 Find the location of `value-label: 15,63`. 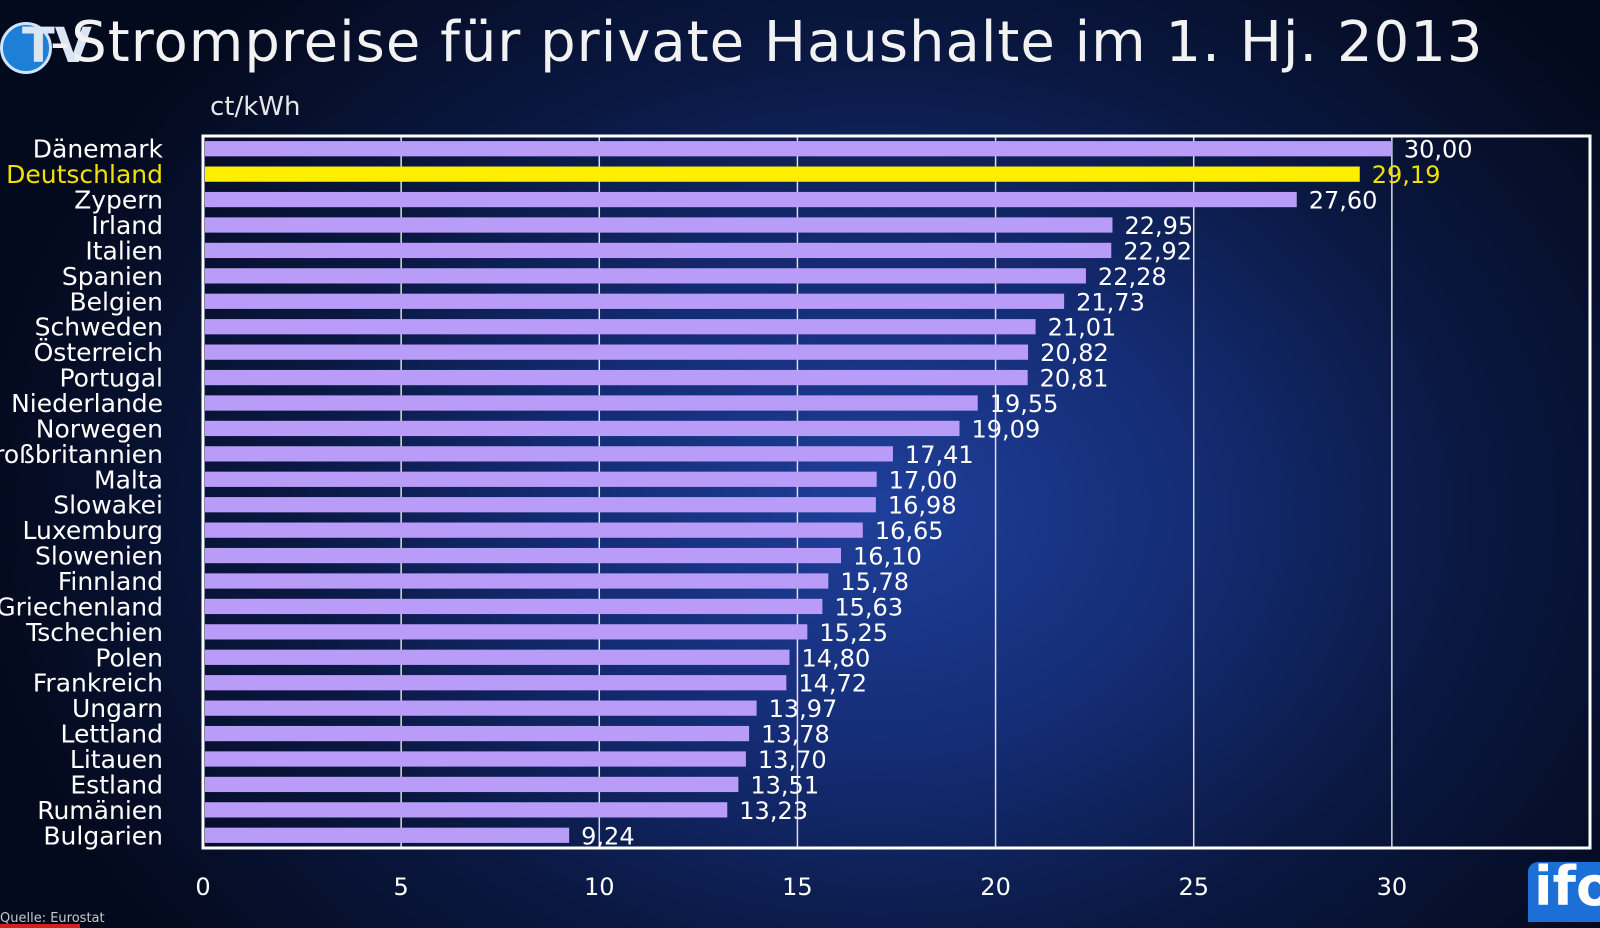

value-label: 15,63 is located at coordinates (868, 607).